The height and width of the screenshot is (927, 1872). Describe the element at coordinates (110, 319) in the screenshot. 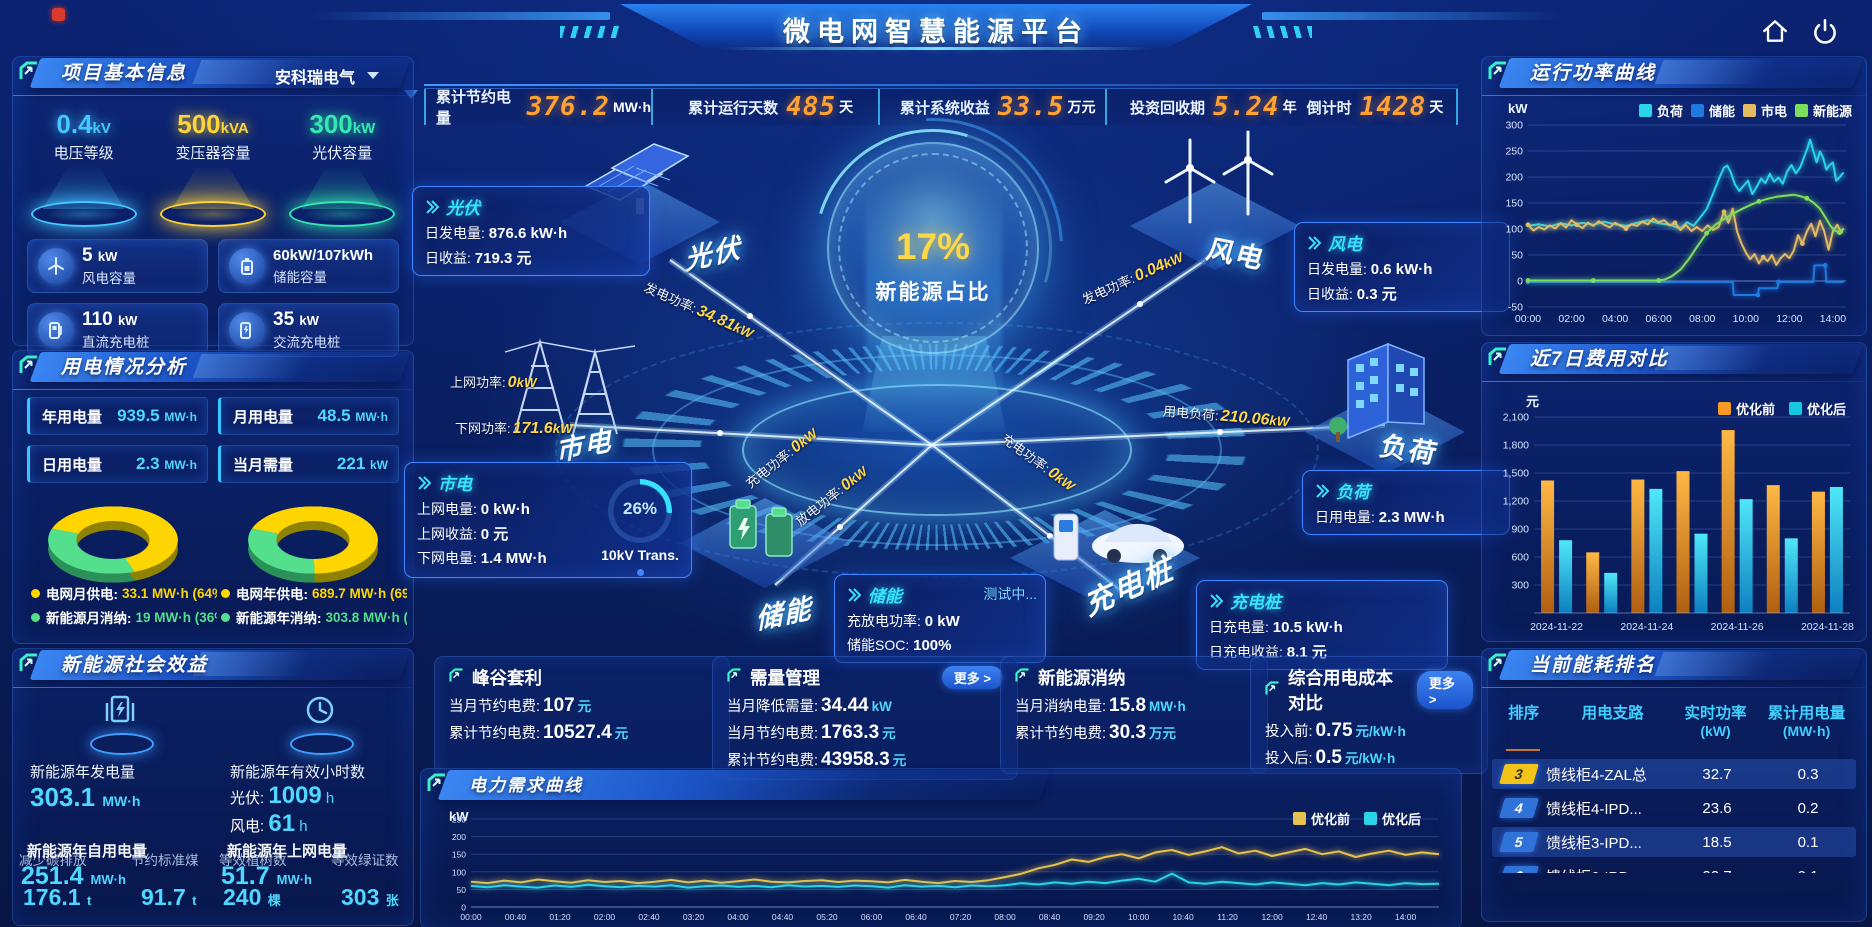

I see `card-value: 110 kW` at that location.